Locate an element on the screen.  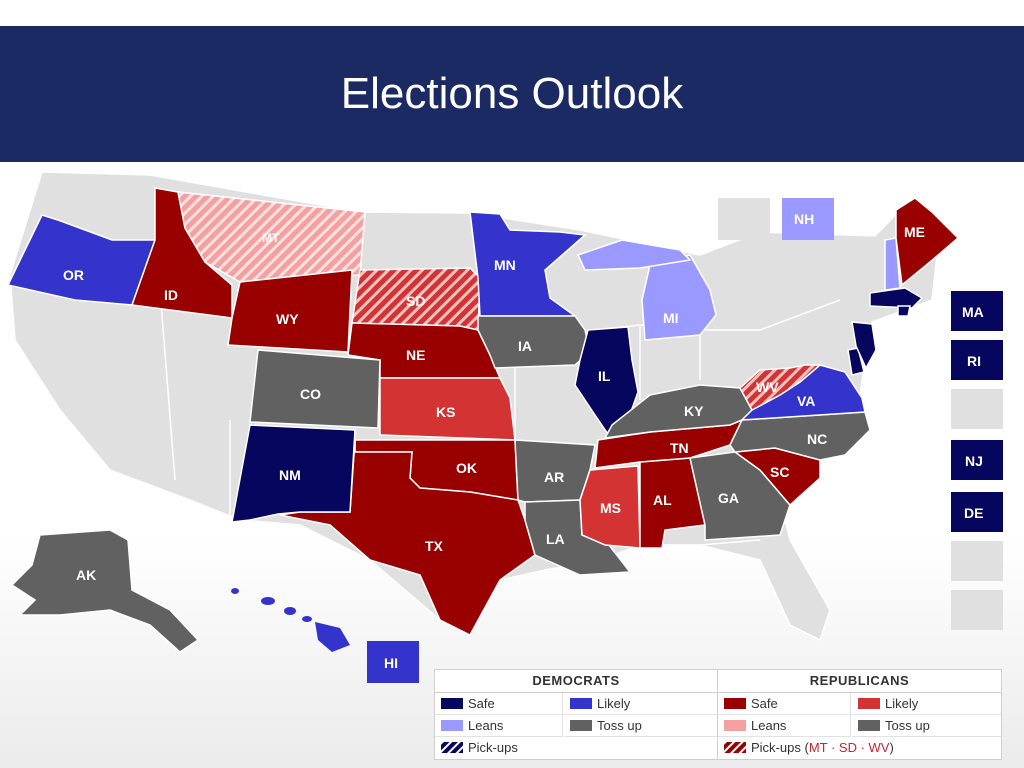
state-tx is located at coordinates (407, 537).